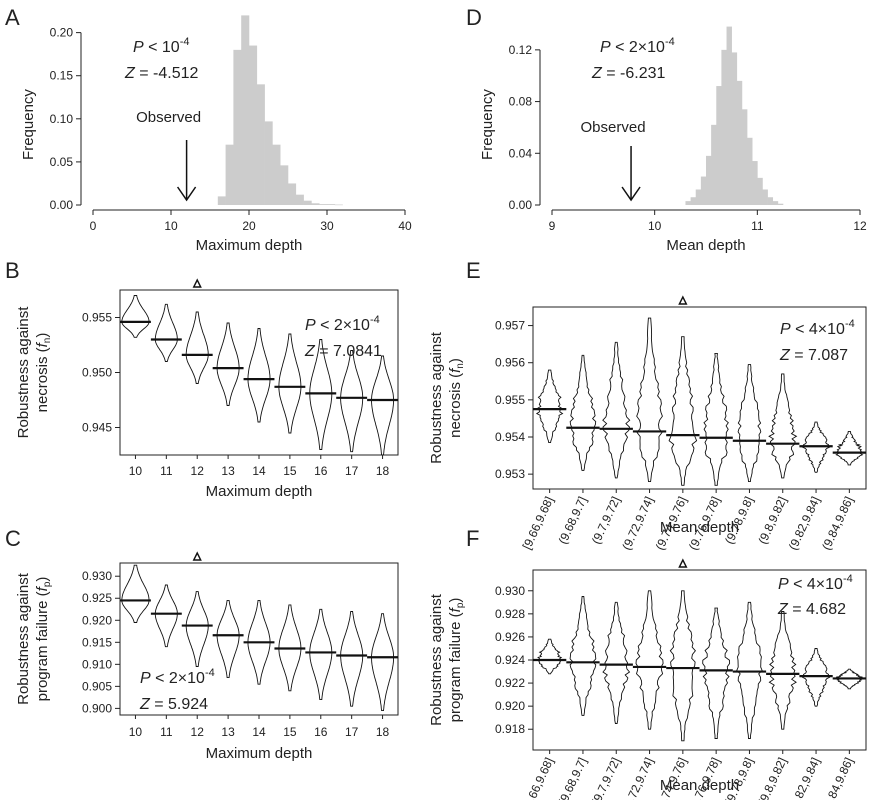 The image size is (876, 800). I want to click on p-text: < 2×10, so click(343, 325).